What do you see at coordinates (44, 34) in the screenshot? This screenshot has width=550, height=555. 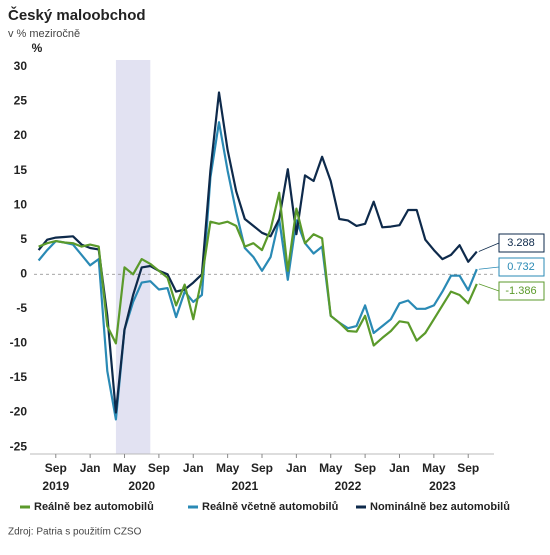 I see `chart-subtitle: v % meziročně` at bounding box center [44, 34].